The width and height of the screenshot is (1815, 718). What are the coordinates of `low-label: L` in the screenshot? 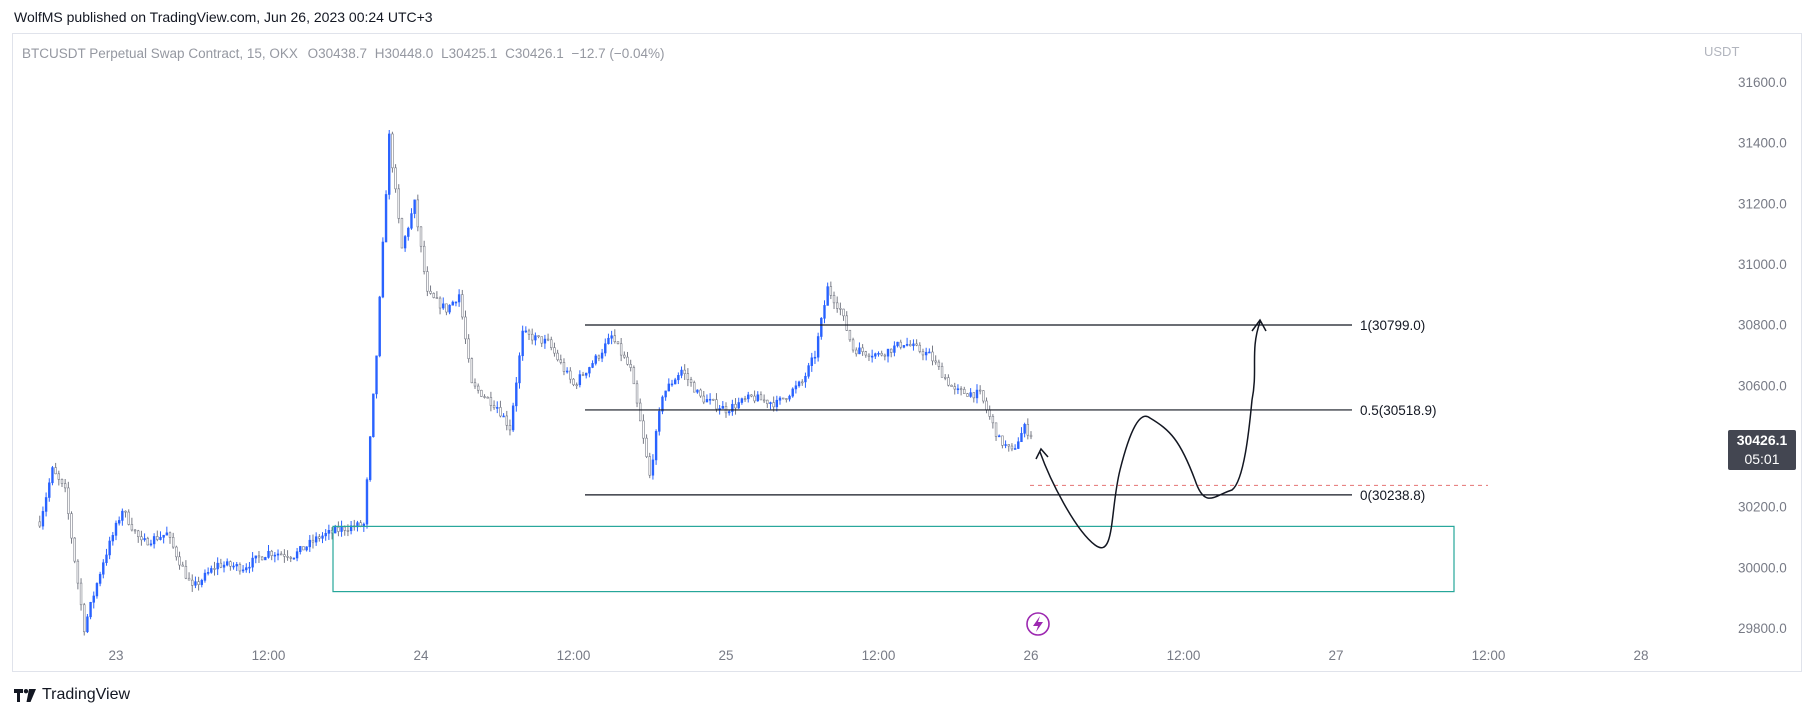 It's located at (445, 53).